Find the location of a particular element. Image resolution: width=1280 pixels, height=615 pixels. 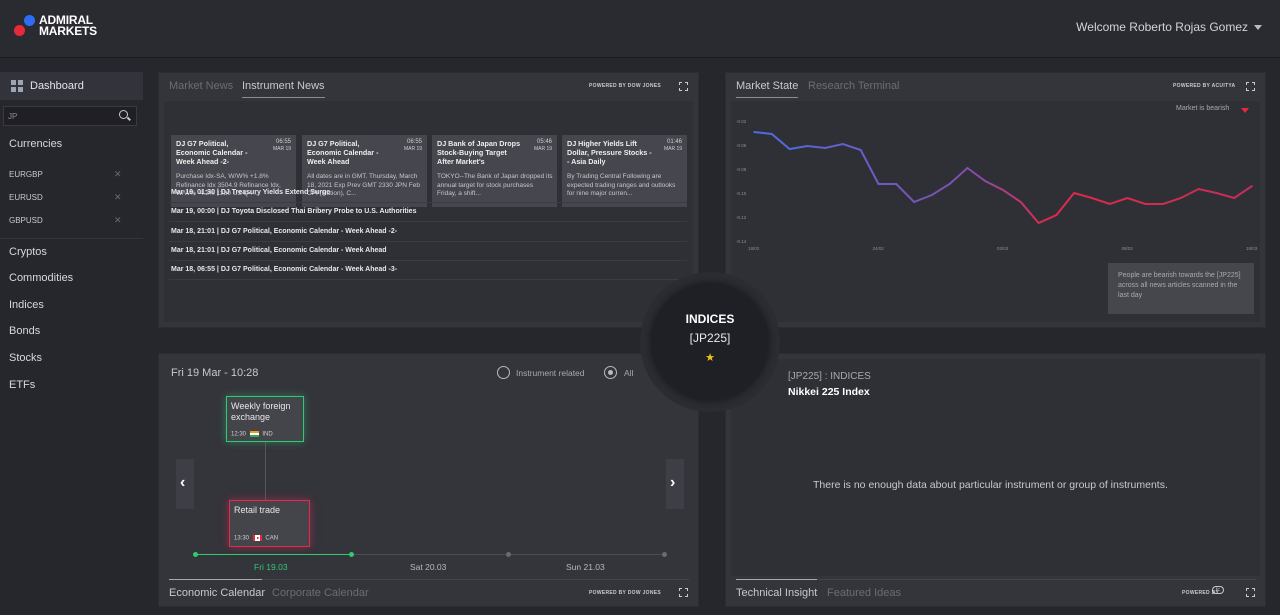

selected-instrument-badge: INDICES [JP225] ★ is located at coordinates (710, 342).